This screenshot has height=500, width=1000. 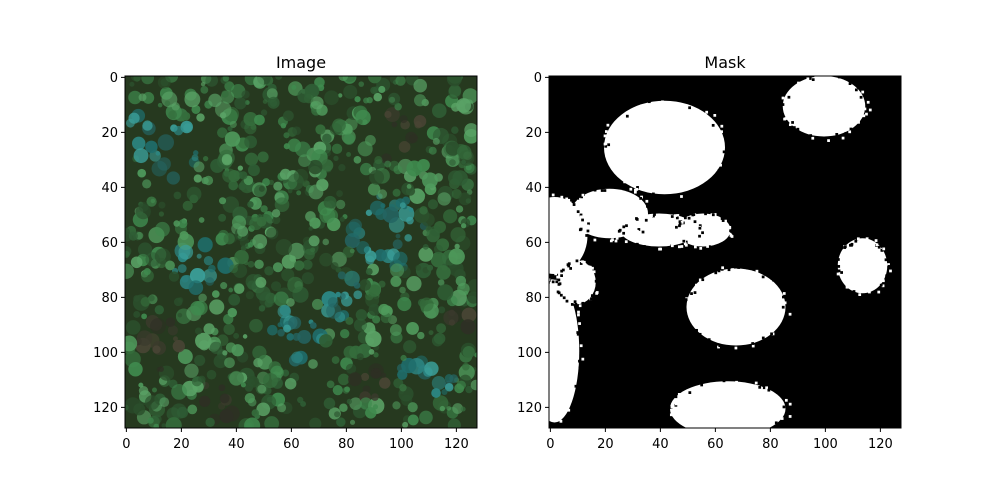 What do you see at coordinates (456, 444) in the screenshot?
I see `x-tick-label: 120` at bounding box center [456, 444].